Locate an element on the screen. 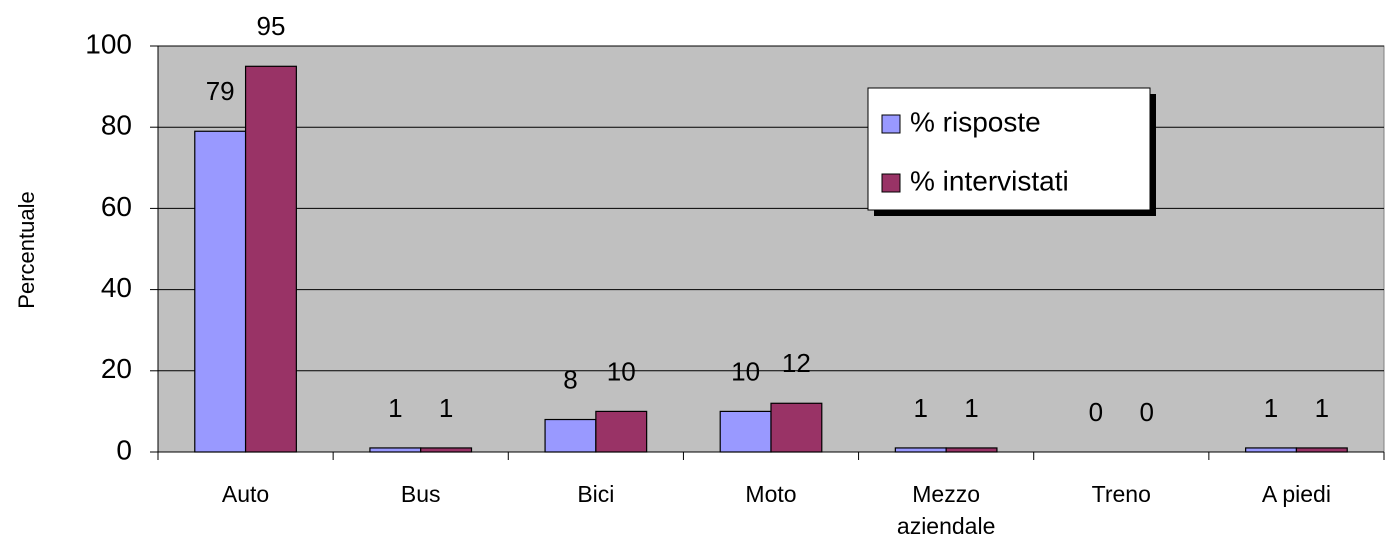  x-tick-label: A piedi is located at coordinates (1296, 494).